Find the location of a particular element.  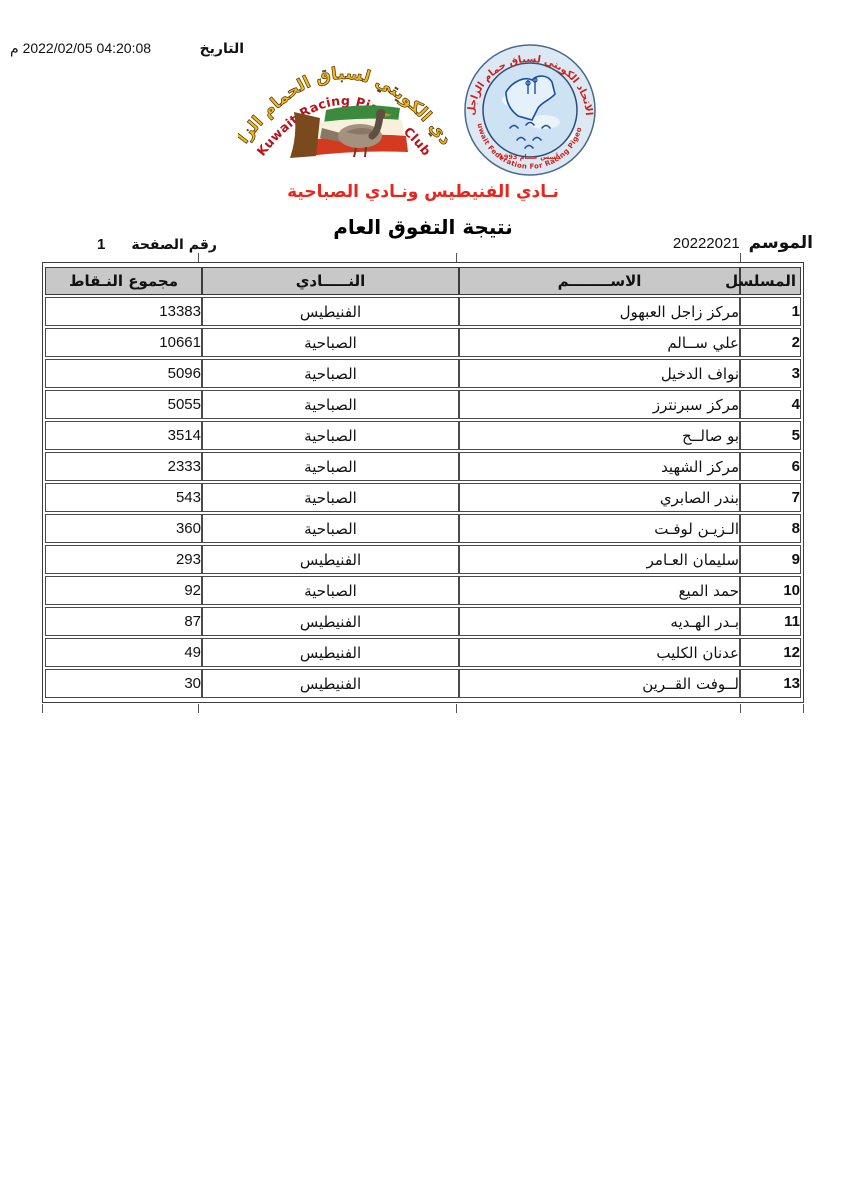

season-value: 20222021 is located at coordinates (706, 243).